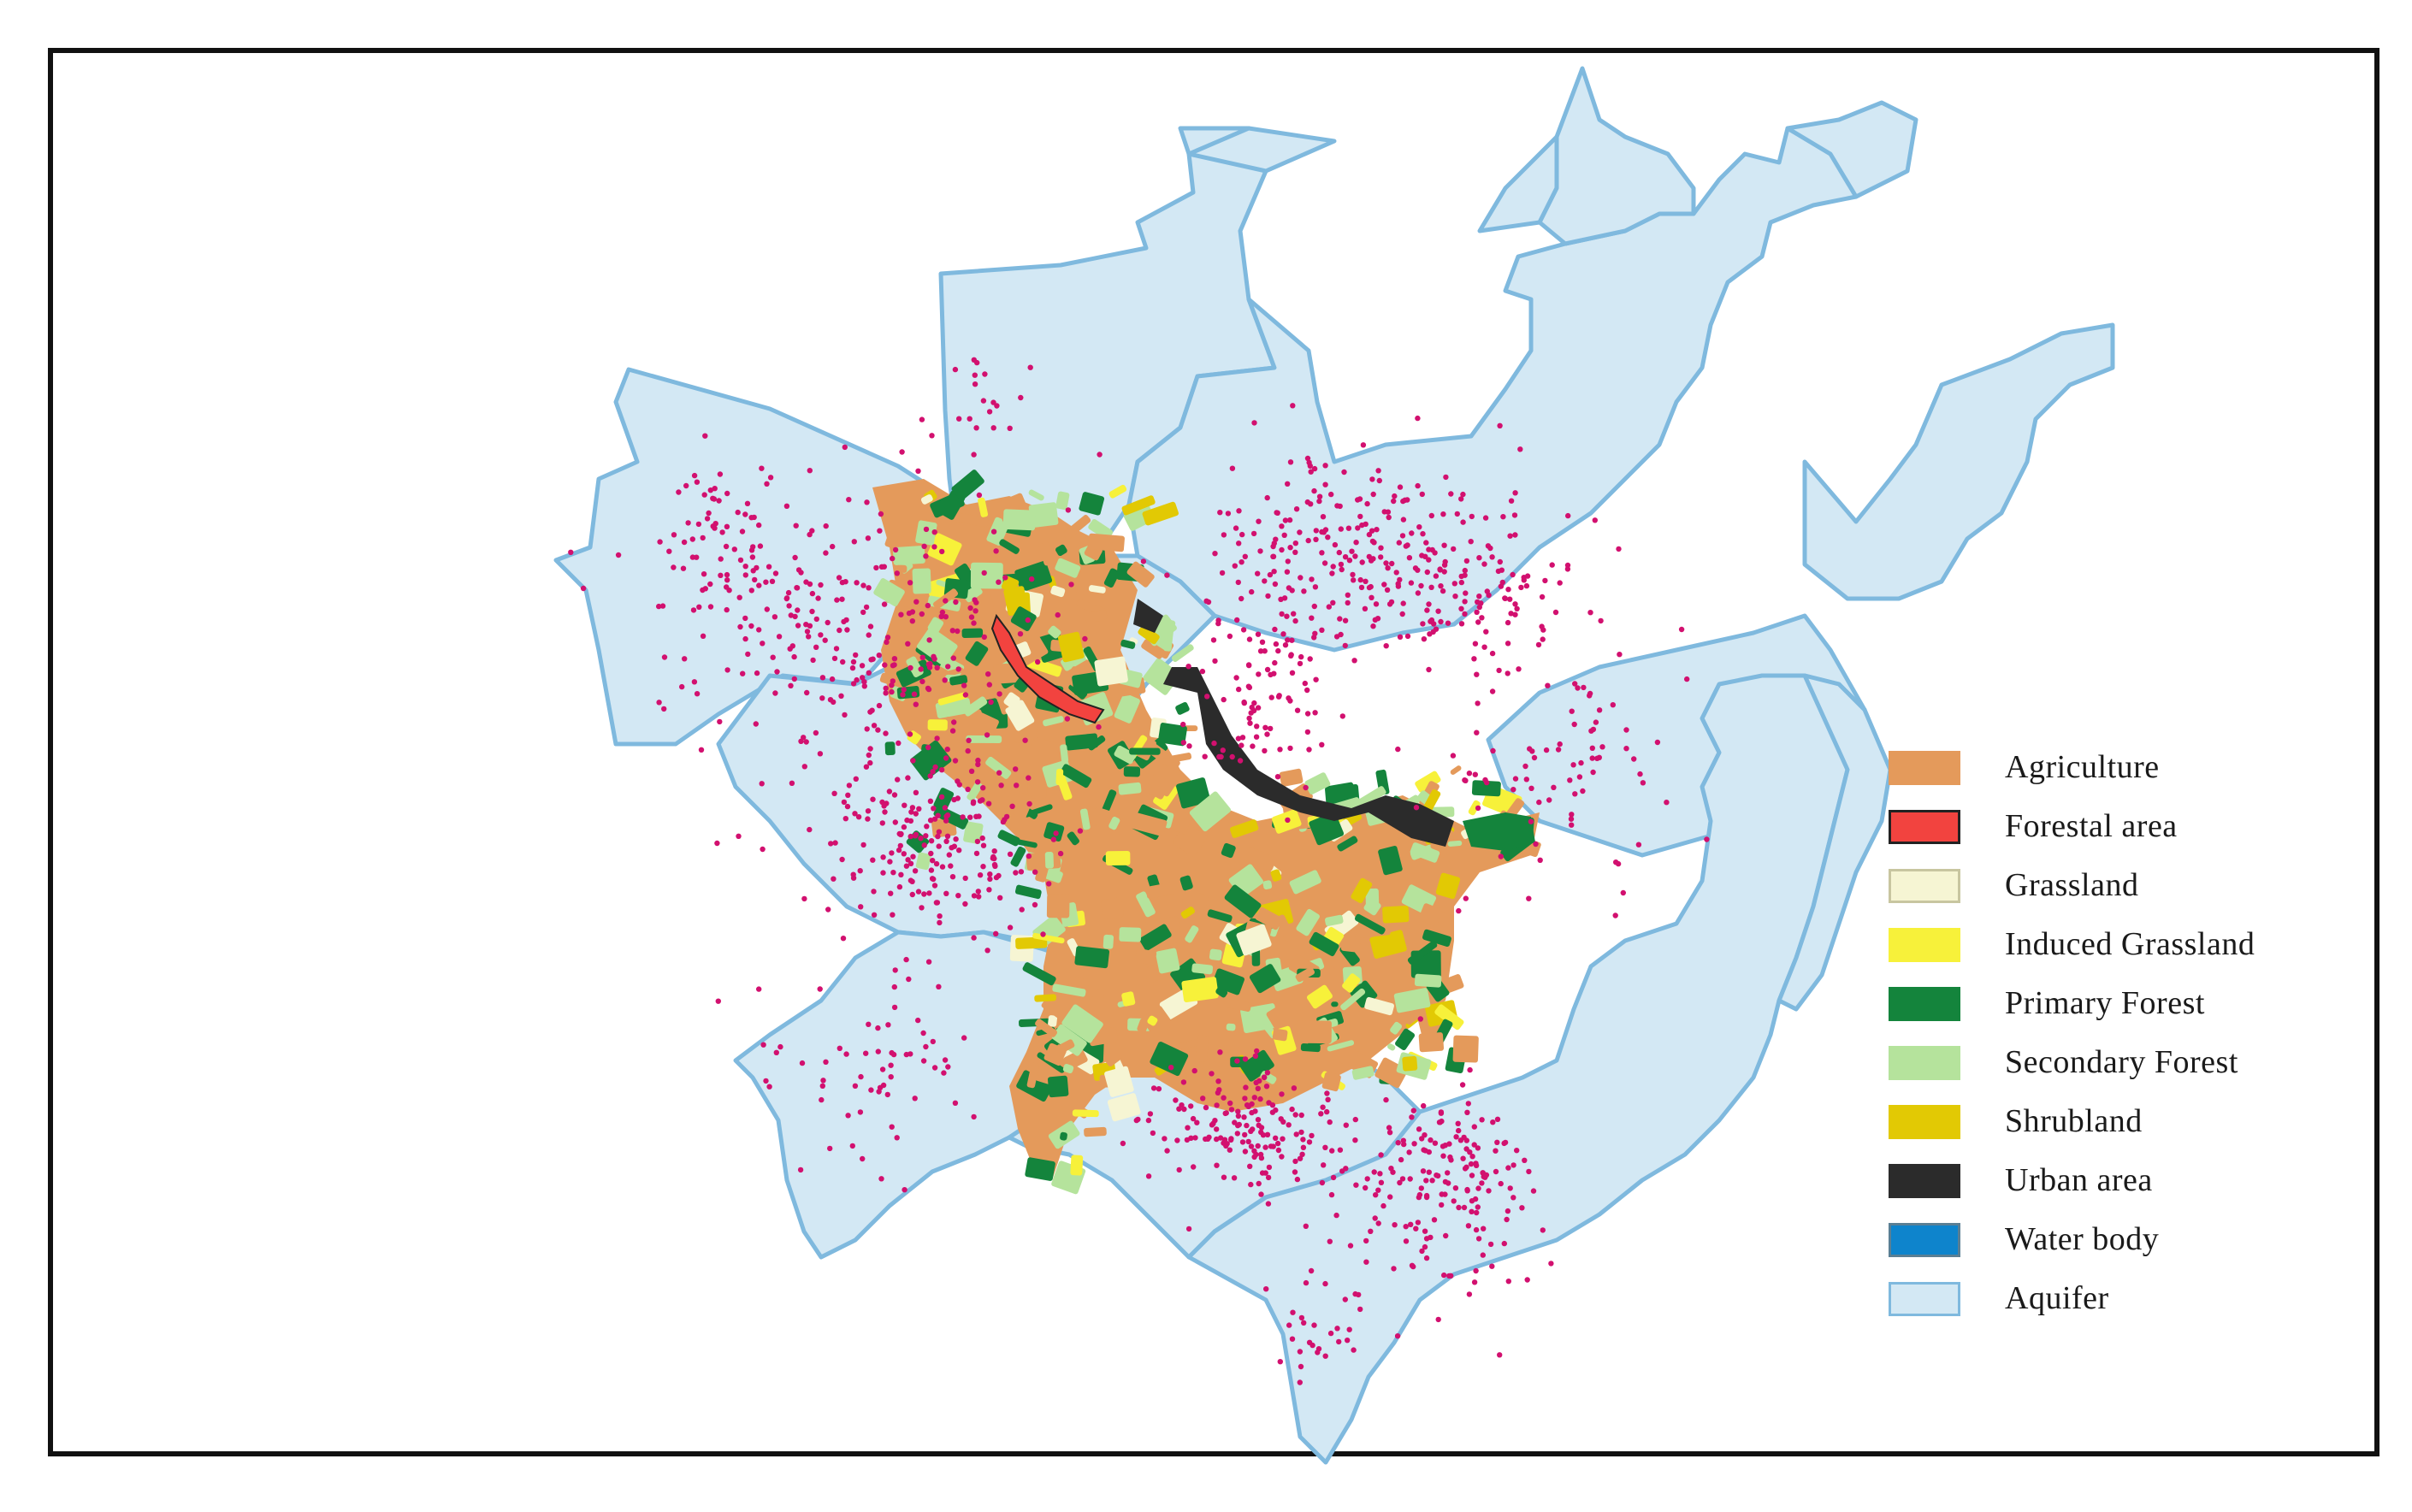  What do you see at coordinates (1924, 1063) in the screenshot?
I see `legend-swatch-secondary-forest` at bounding box center [1924, 1063].